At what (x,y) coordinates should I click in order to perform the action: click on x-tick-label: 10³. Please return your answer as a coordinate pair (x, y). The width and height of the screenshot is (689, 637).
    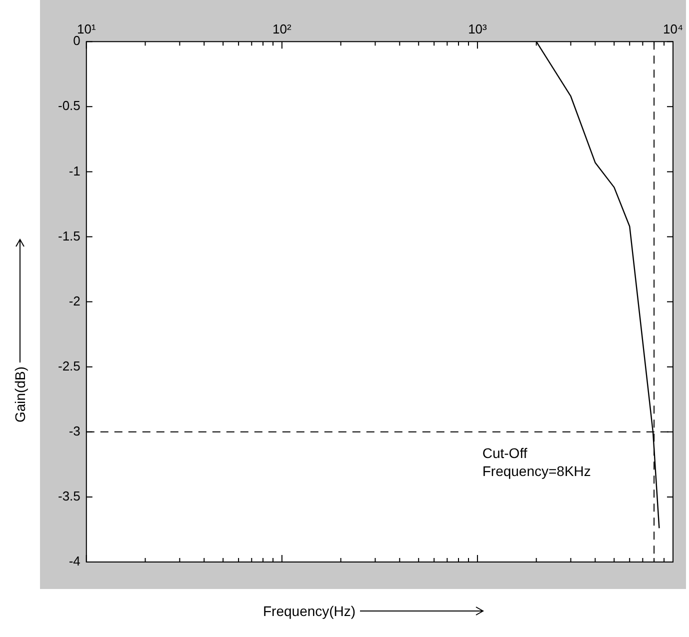
    Looking at the image, I should click on (478, 28).